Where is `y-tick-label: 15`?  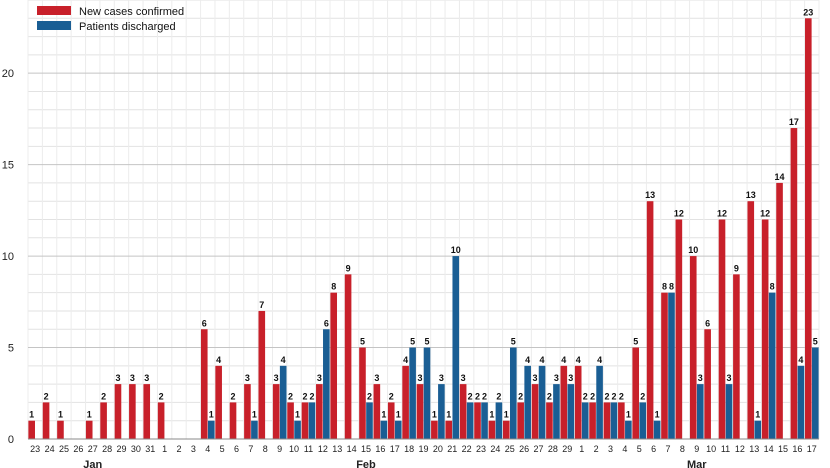 y-tick-label: 15 is located at coordinates (8, 166).